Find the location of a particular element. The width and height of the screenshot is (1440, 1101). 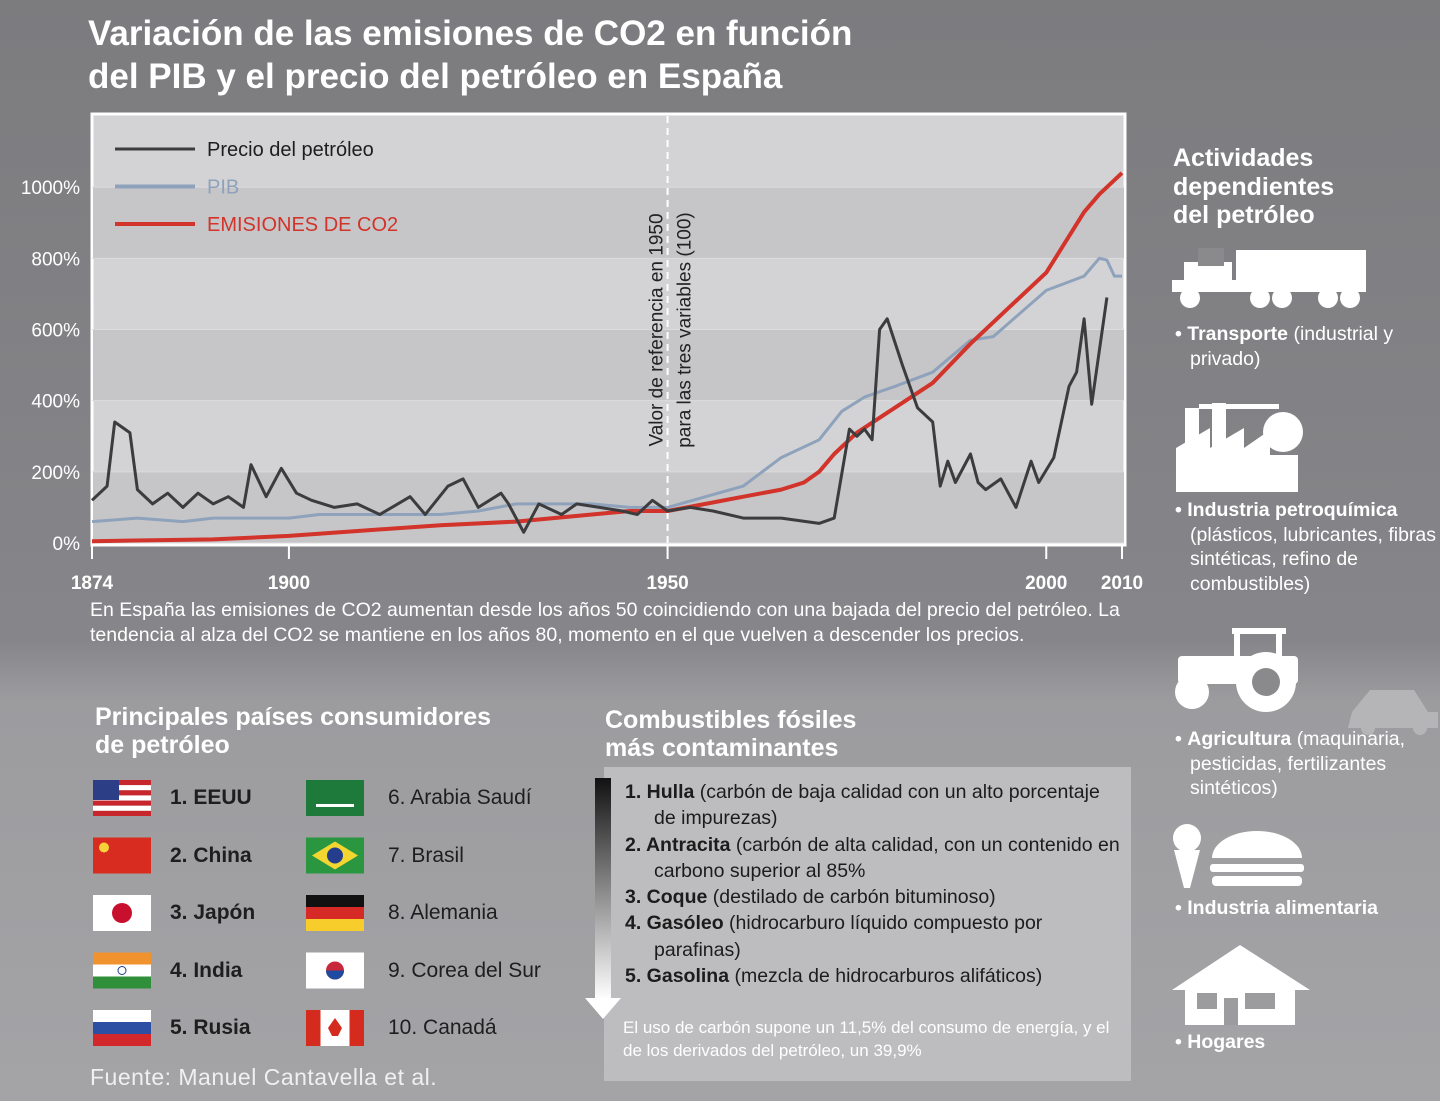

activity-item: Transporte (industrial y privado) is located at coordinates (1306, 346).